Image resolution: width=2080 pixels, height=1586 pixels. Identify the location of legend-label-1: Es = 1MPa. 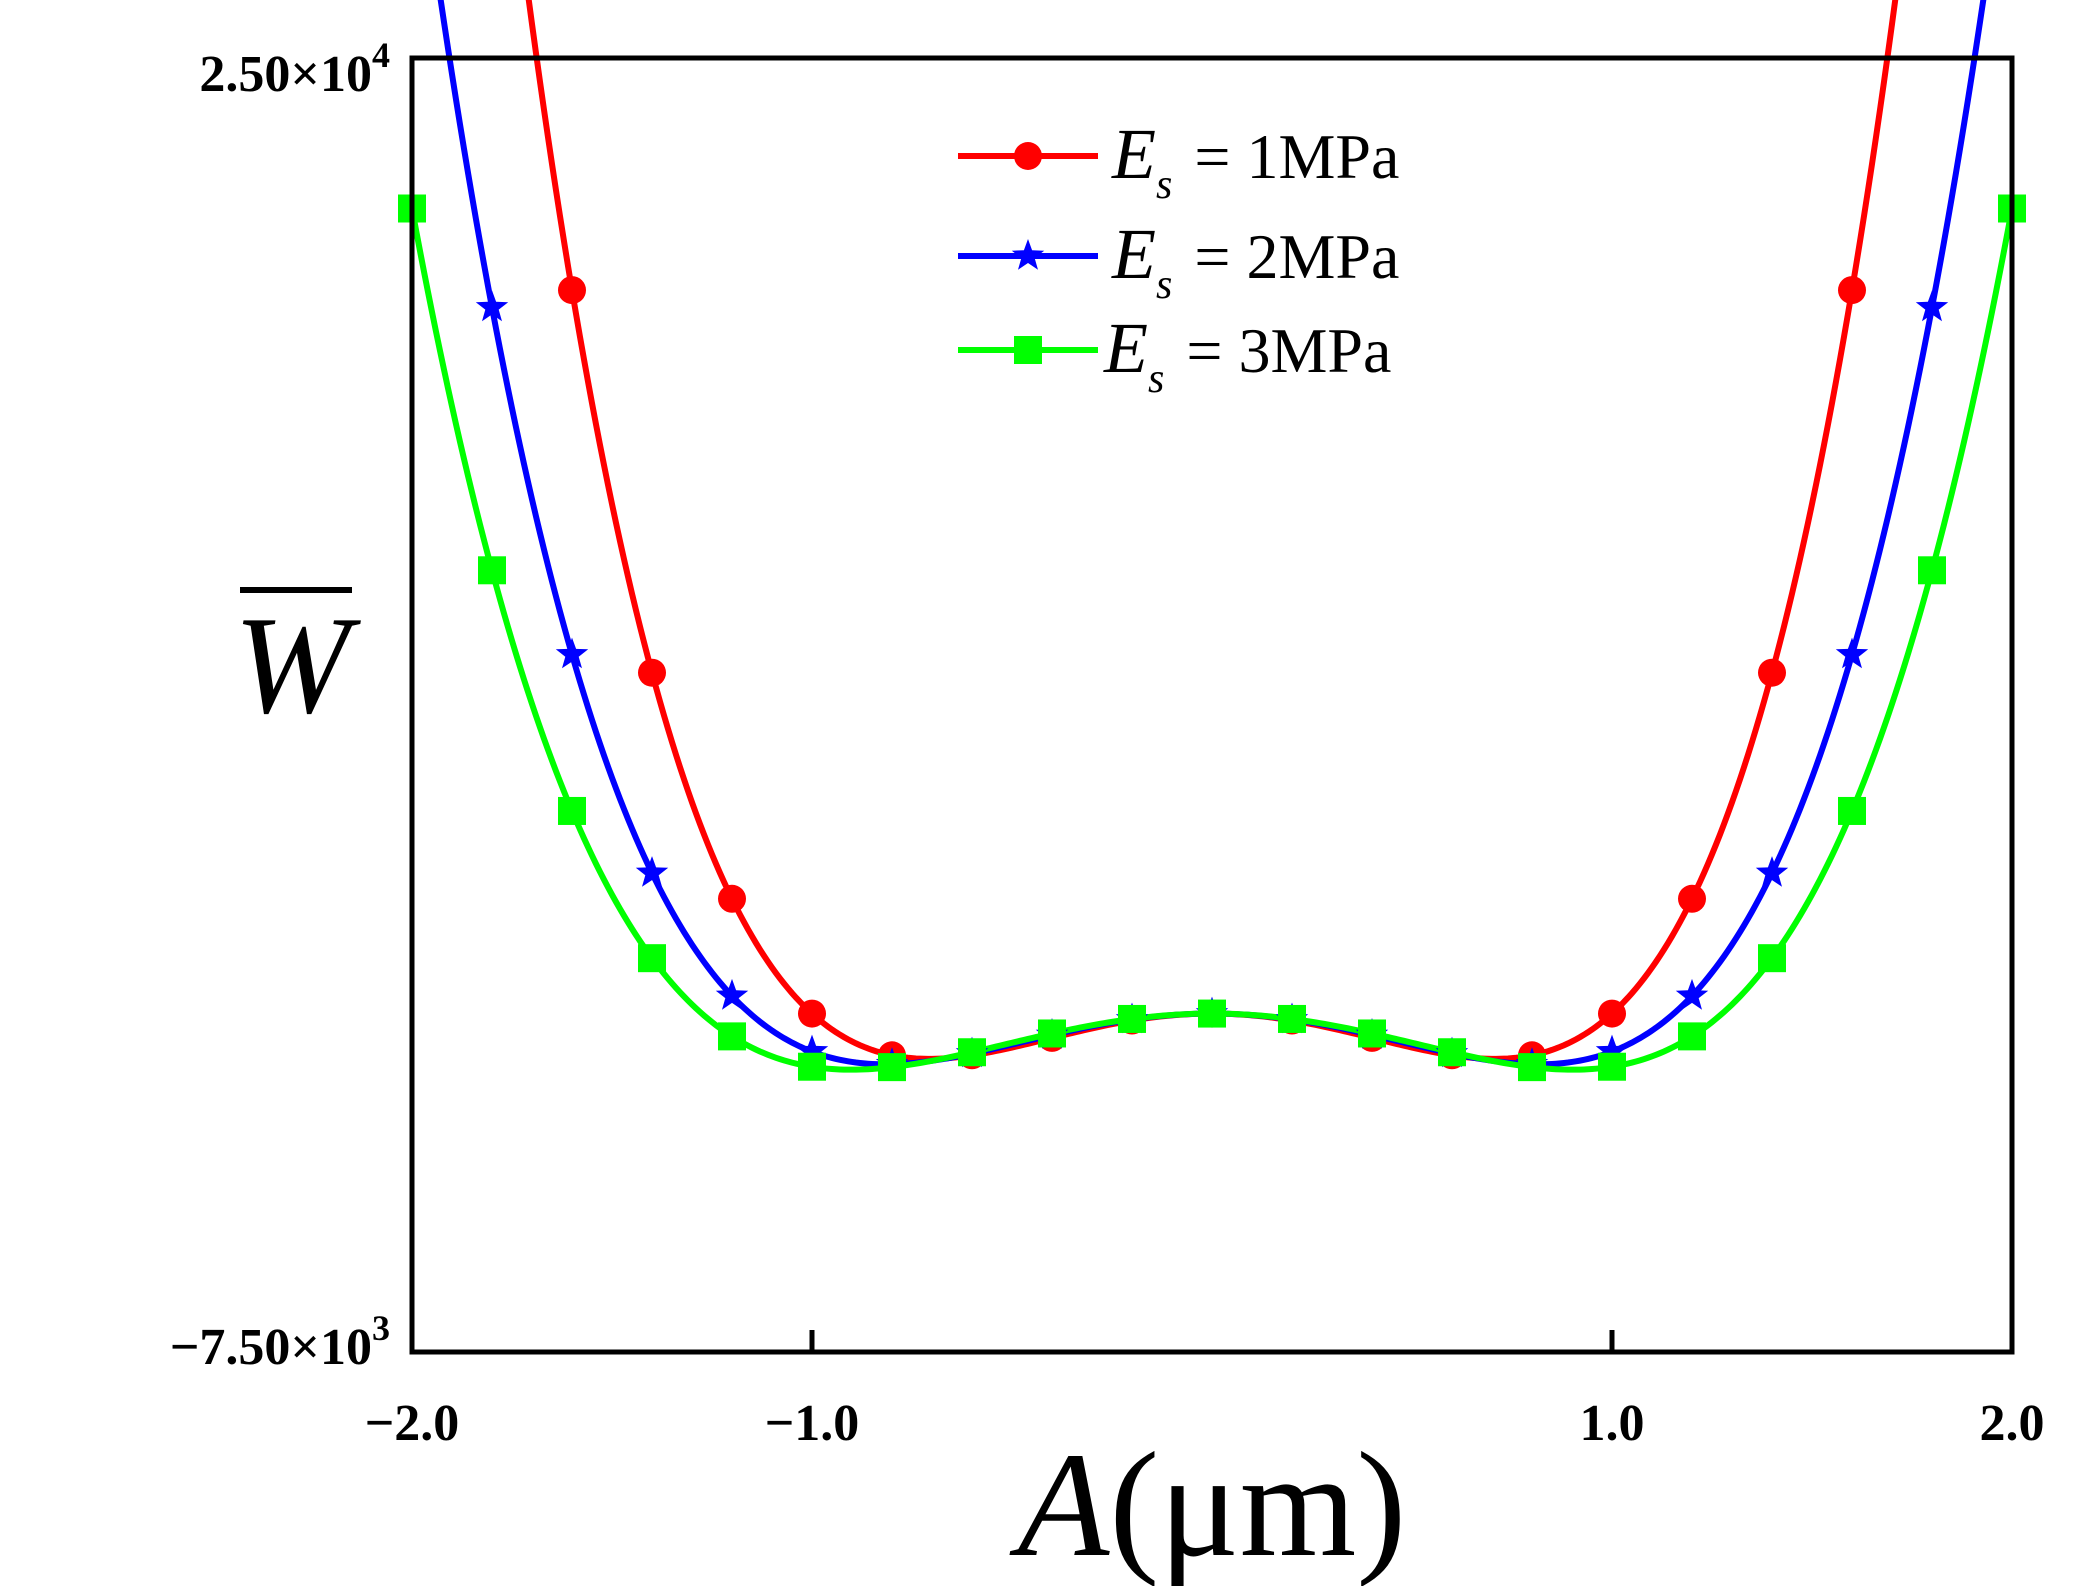
(1255, 161).